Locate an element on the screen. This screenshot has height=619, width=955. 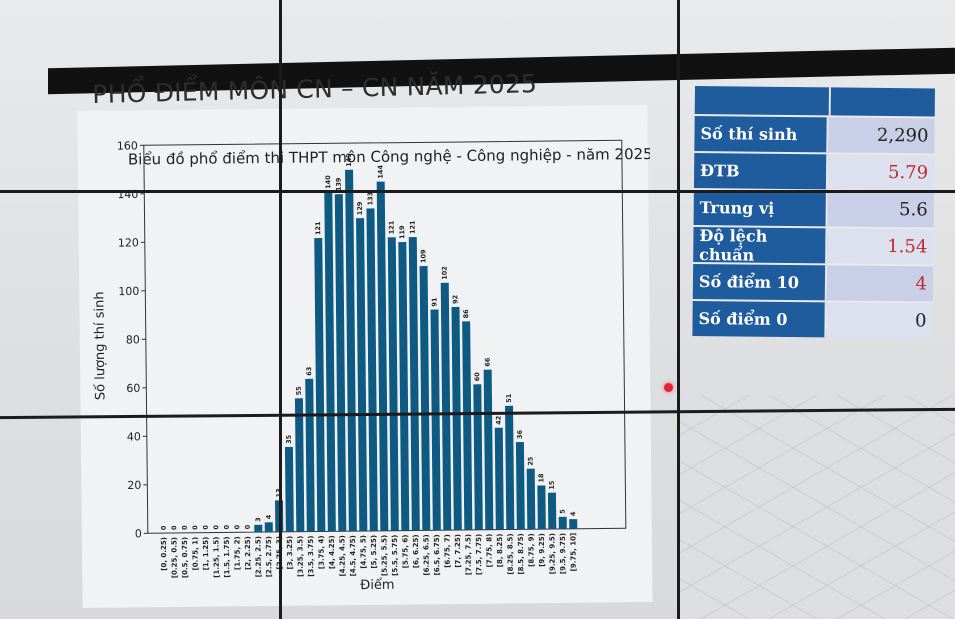
x-tick-label: [2.5, 2.75) is located at coordinates (269, 556).